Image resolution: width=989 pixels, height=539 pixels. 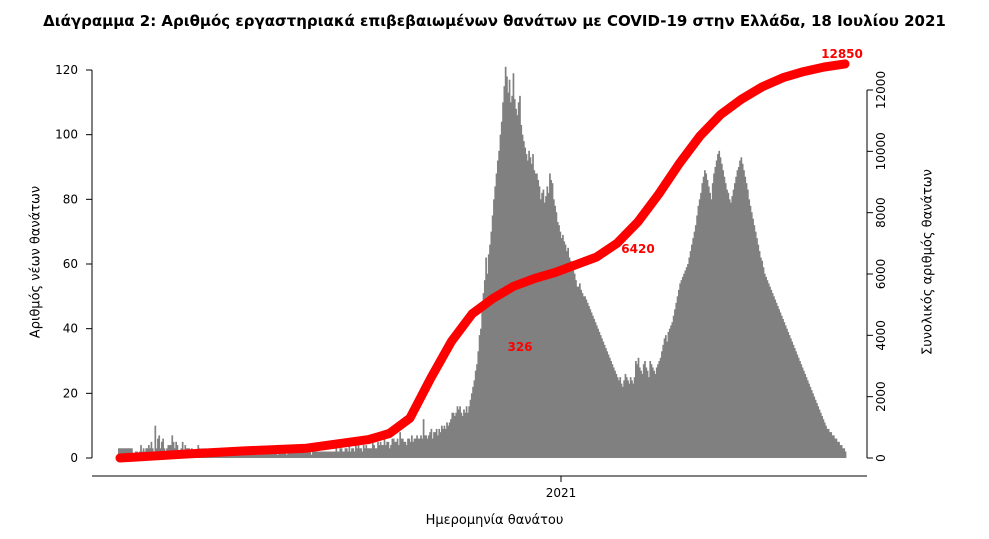 What do you see at coordinates (70, 329) in the screenshot?
I see `y-tick-label: 40` at bounding box center [70, 329].